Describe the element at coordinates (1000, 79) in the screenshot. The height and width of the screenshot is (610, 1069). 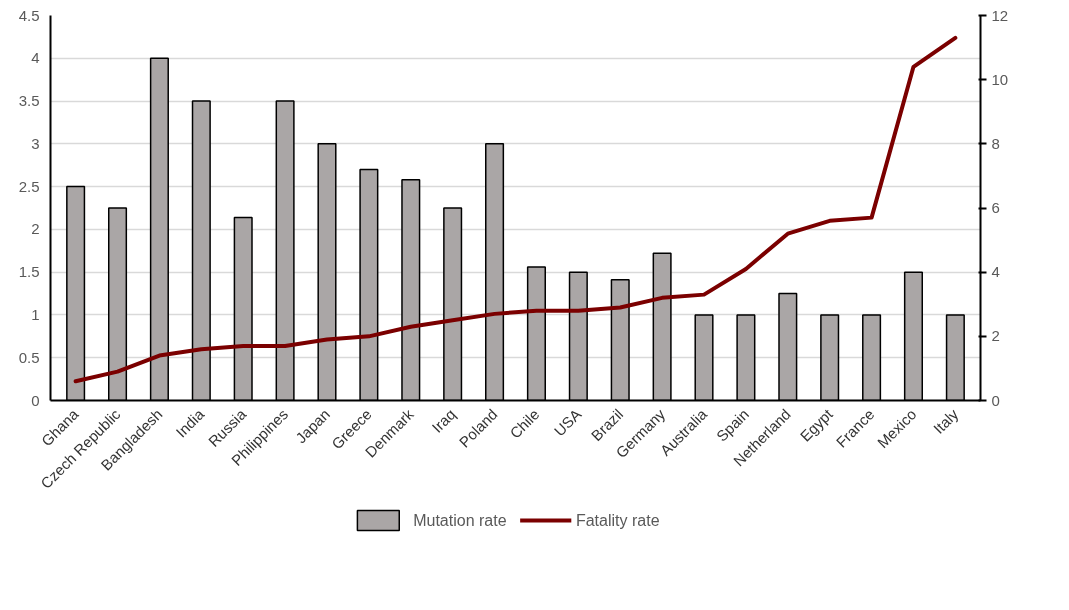
I see `y2-tick-label: 10` at that location.